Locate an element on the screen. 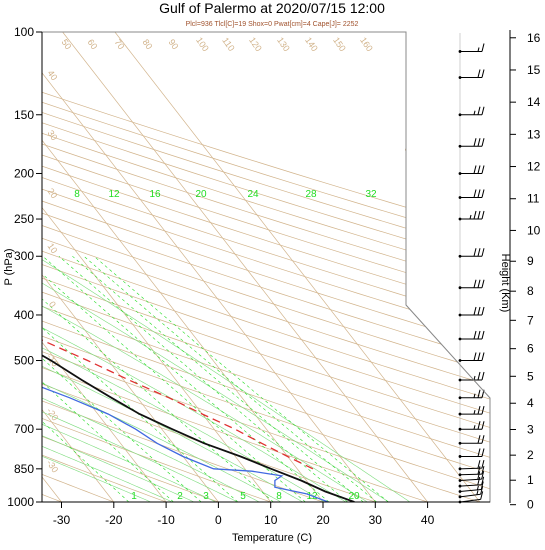 This screenshot has width=545, height=550. dry-adiabat-label: 140 is located at coordinates (311, 44).